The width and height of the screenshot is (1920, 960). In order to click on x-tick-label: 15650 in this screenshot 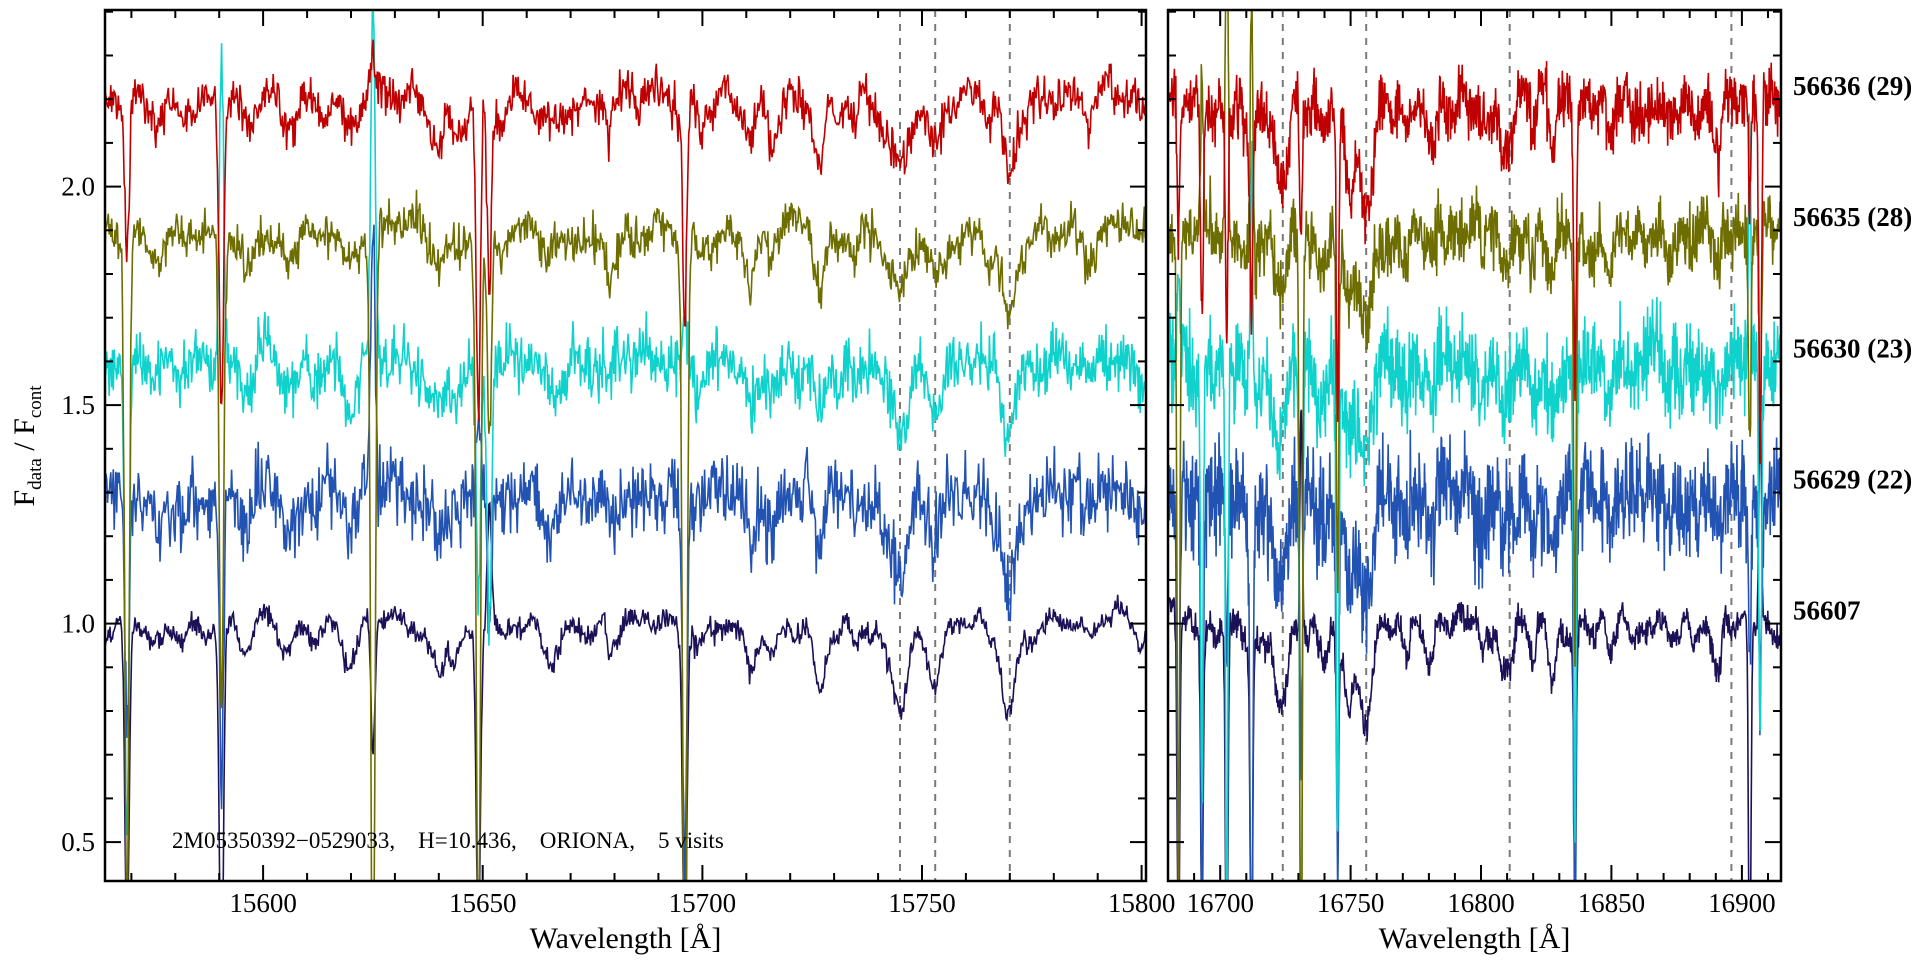, I will do `click(483, 903)`.